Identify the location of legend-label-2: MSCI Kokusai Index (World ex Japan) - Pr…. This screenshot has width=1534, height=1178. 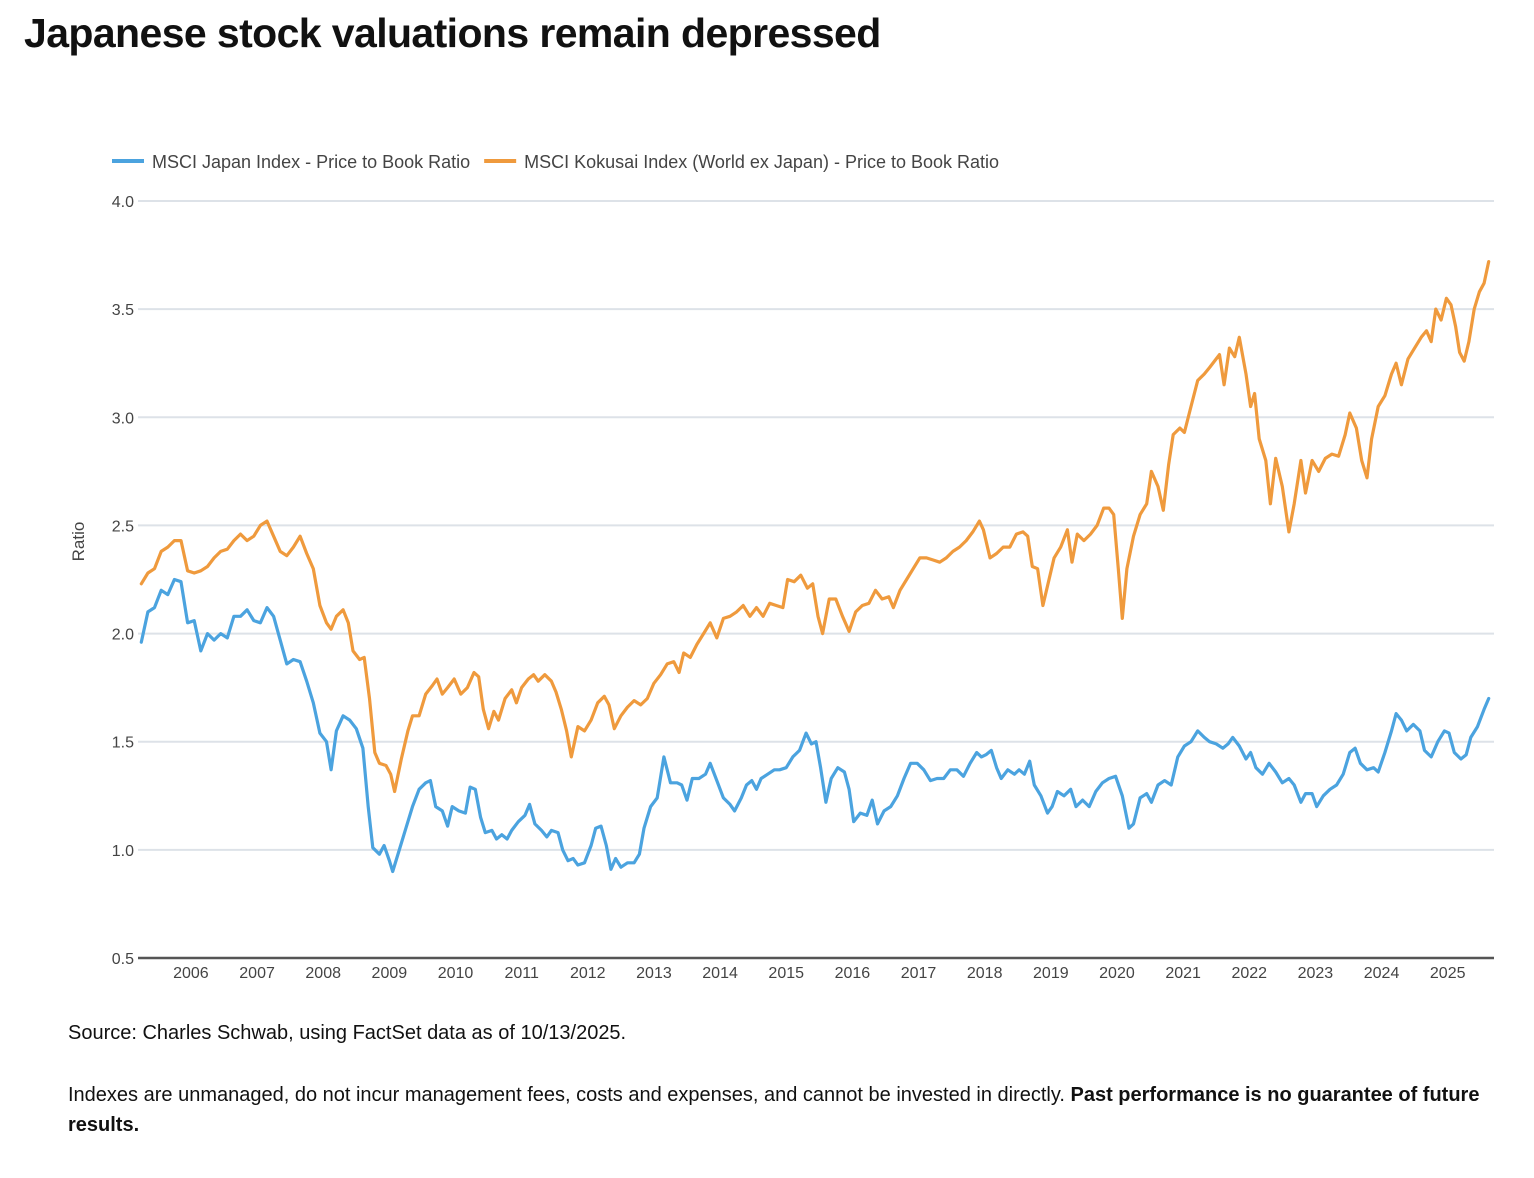
(761, 162).